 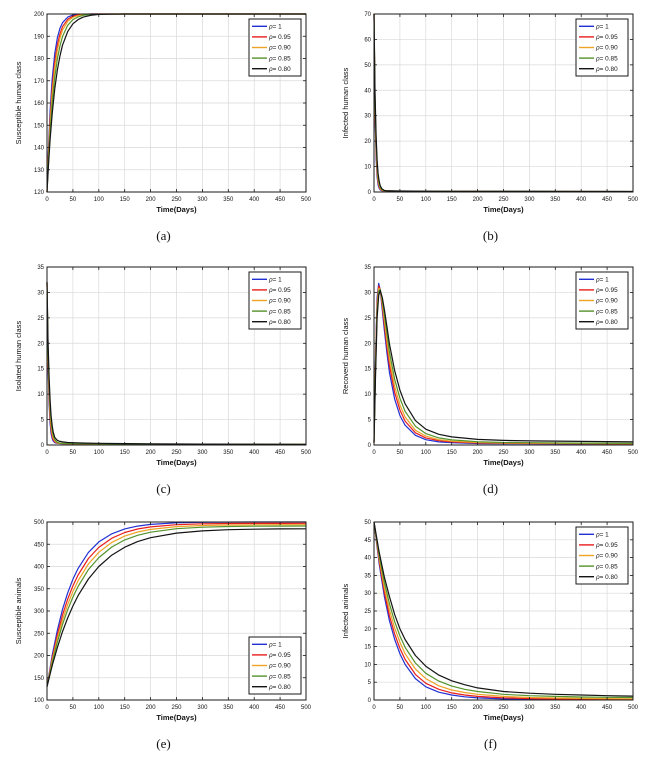 What do you see at coordinates (38, 104) in the screenshot?
I see `svg-text: 160` at bounding box center [38, 104].